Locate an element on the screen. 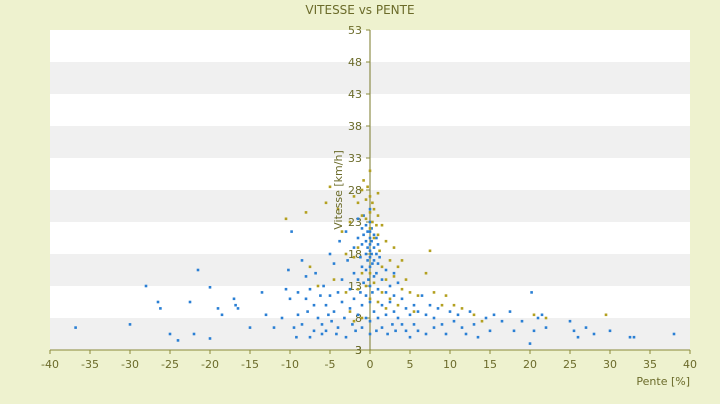 The image size is (720, 404). y-tick-label: 3 is located at coordinates (358, 350).